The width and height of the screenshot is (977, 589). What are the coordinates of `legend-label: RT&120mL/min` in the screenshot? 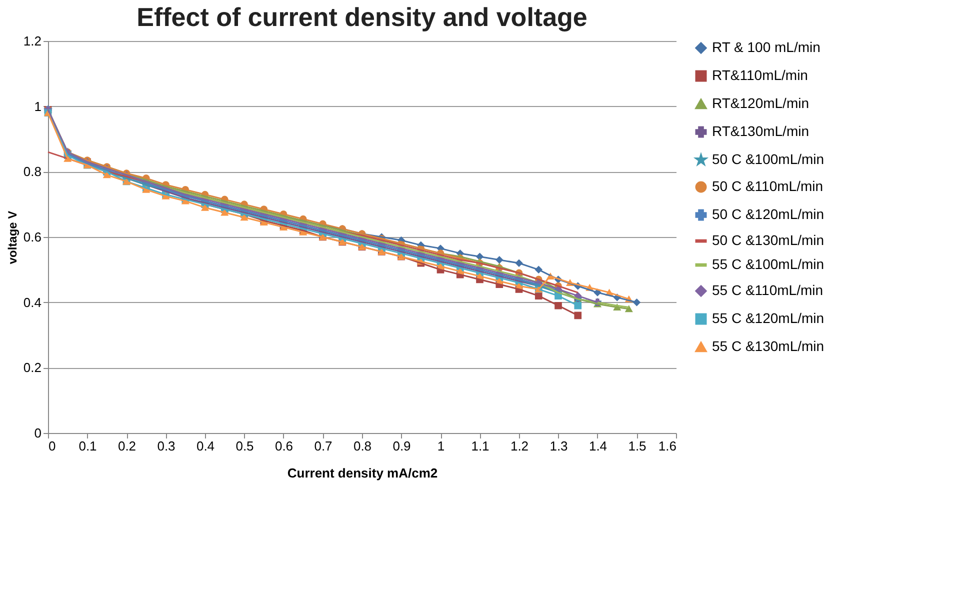 It's located at (761, 103).